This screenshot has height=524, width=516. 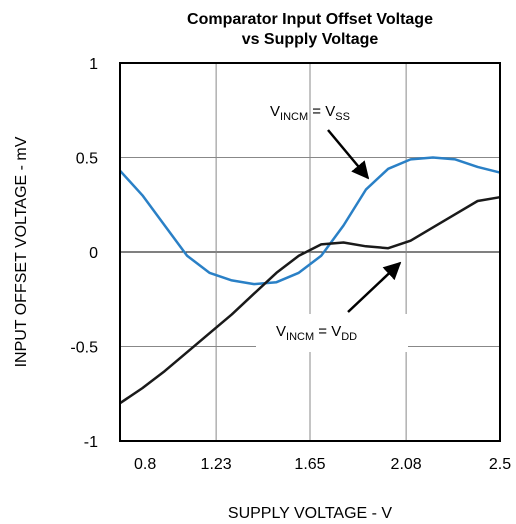 I want to click on annotations: VINCM = VSS VINCM = VDD, so click(x=332, y=227).